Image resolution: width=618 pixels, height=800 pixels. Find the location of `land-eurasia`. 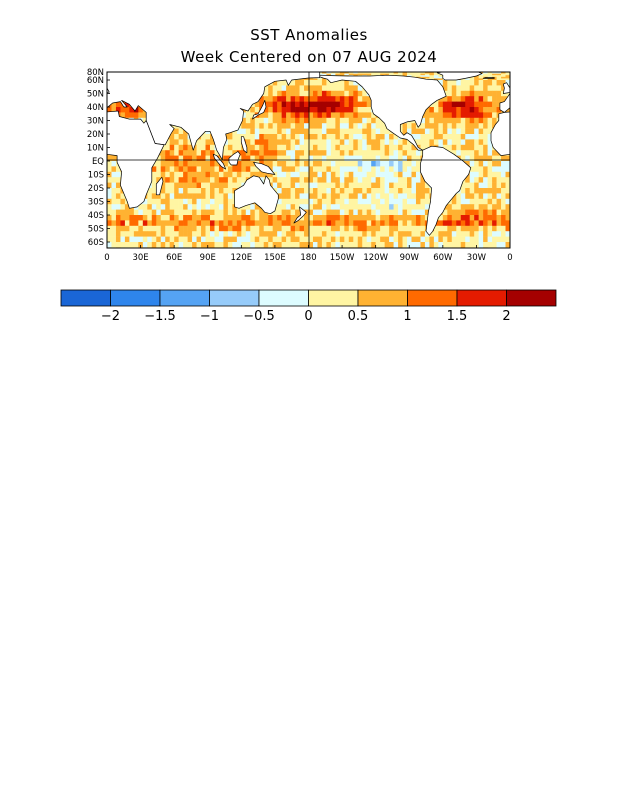

land-eurasia is located at coordinates (214, 116).